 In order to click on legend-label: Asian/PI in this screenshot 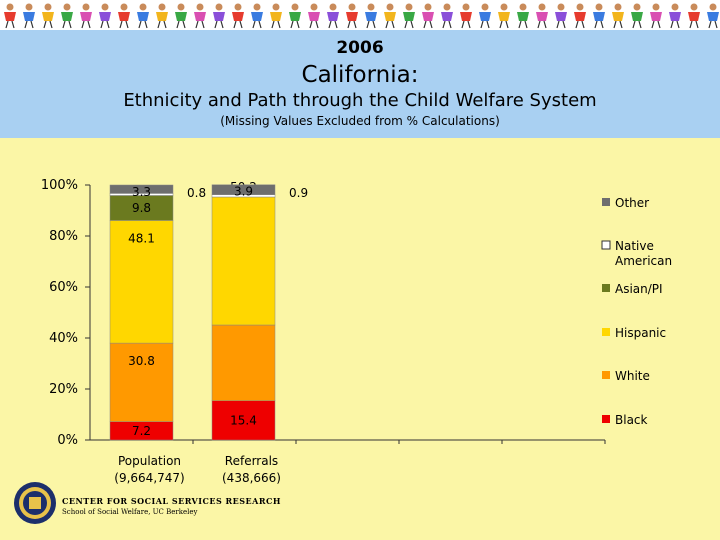, I will do `click(639, 289)`.